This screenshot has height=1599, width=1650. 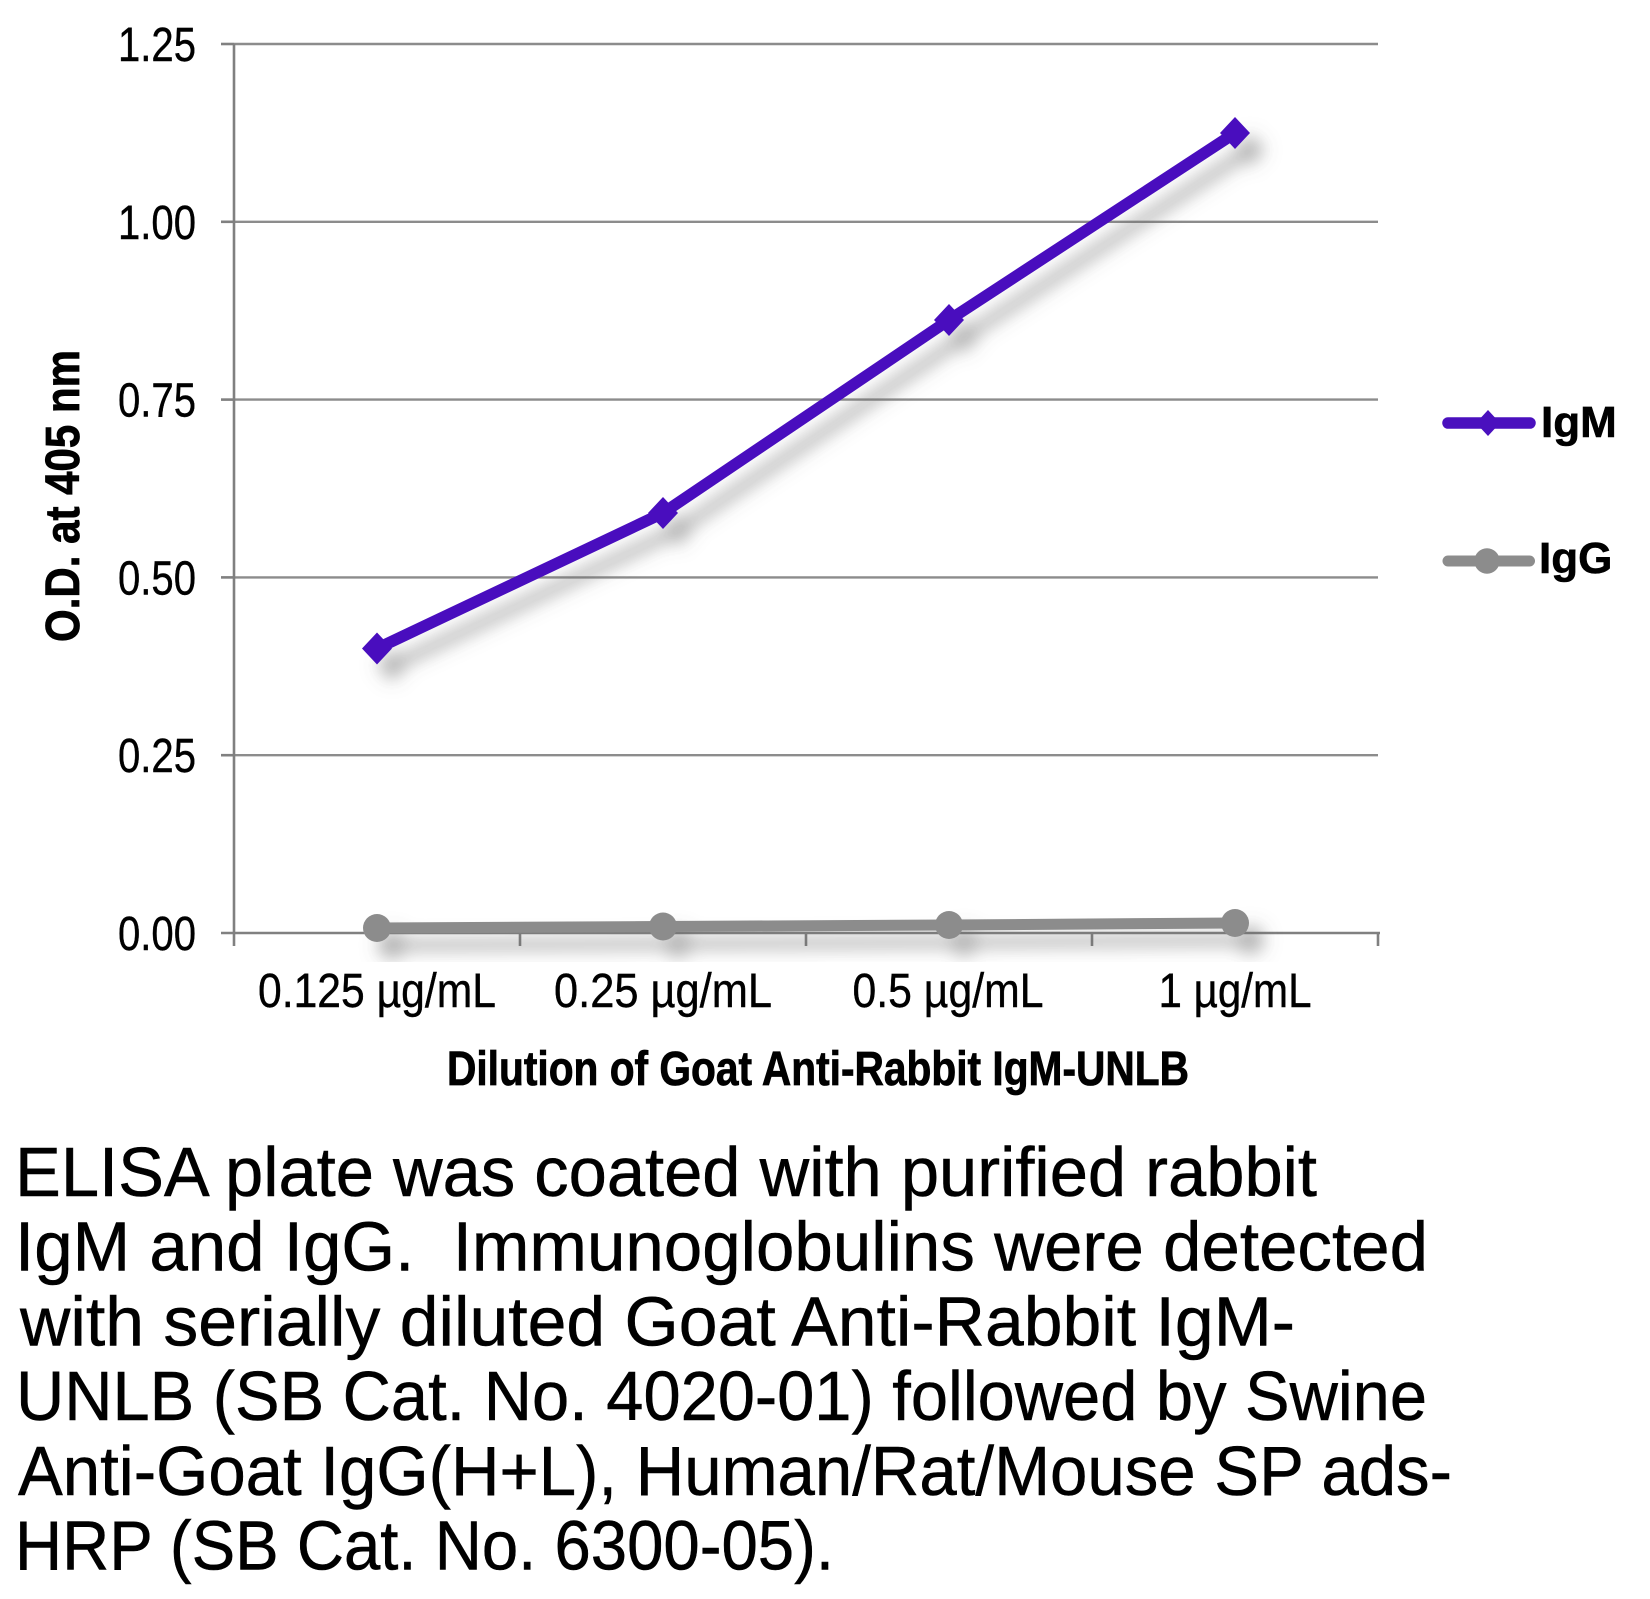 What do you see at coordinates (157, 756) in the screenshot?
I see `svg-text: 0.25` at bounding box center [157, 756].